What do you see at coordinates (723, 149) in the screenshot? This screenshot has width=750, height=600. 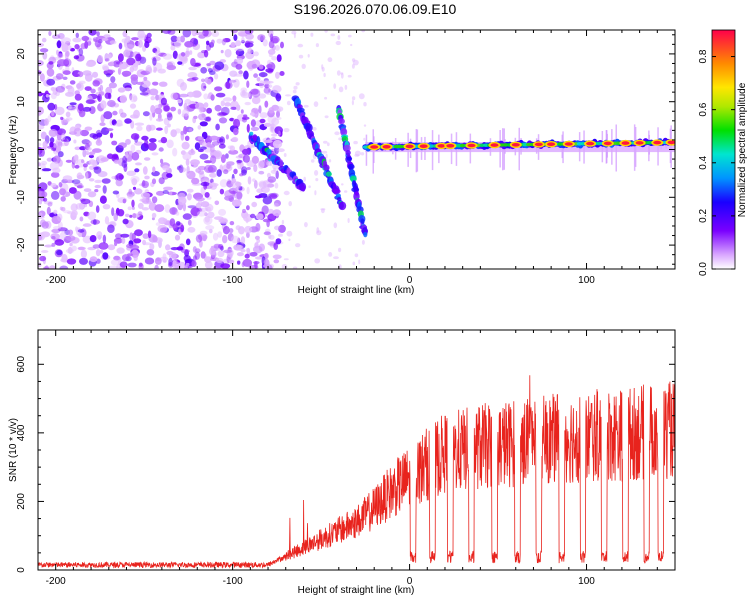 I see `colorbar-gradient` at bounding box center [723, 149].